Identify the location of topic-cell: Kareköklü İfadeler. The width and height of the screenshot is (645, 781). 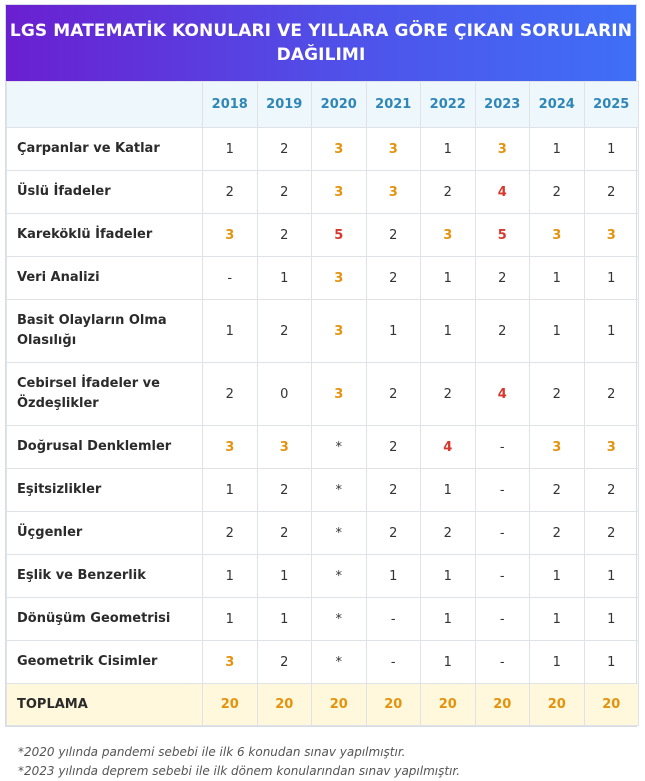
(104, 235).